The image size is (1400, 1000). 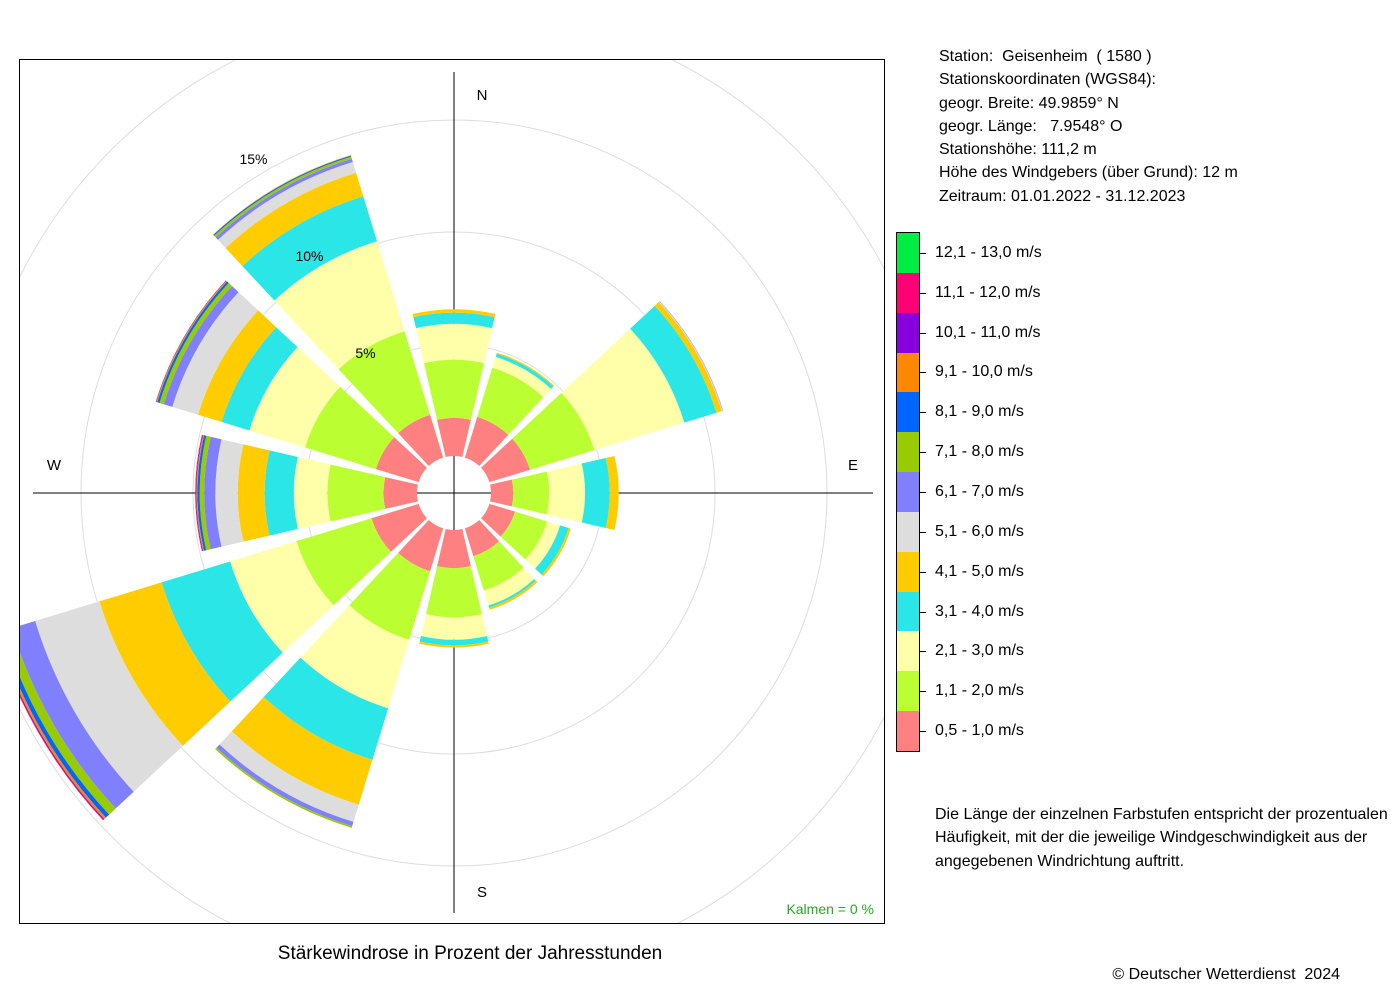 What do you see at coordinates (1031, 126) in the screenshot?
I see `station-longitude: geogr. Länge: 7.9548° O` at bounding box center [1031, 126].